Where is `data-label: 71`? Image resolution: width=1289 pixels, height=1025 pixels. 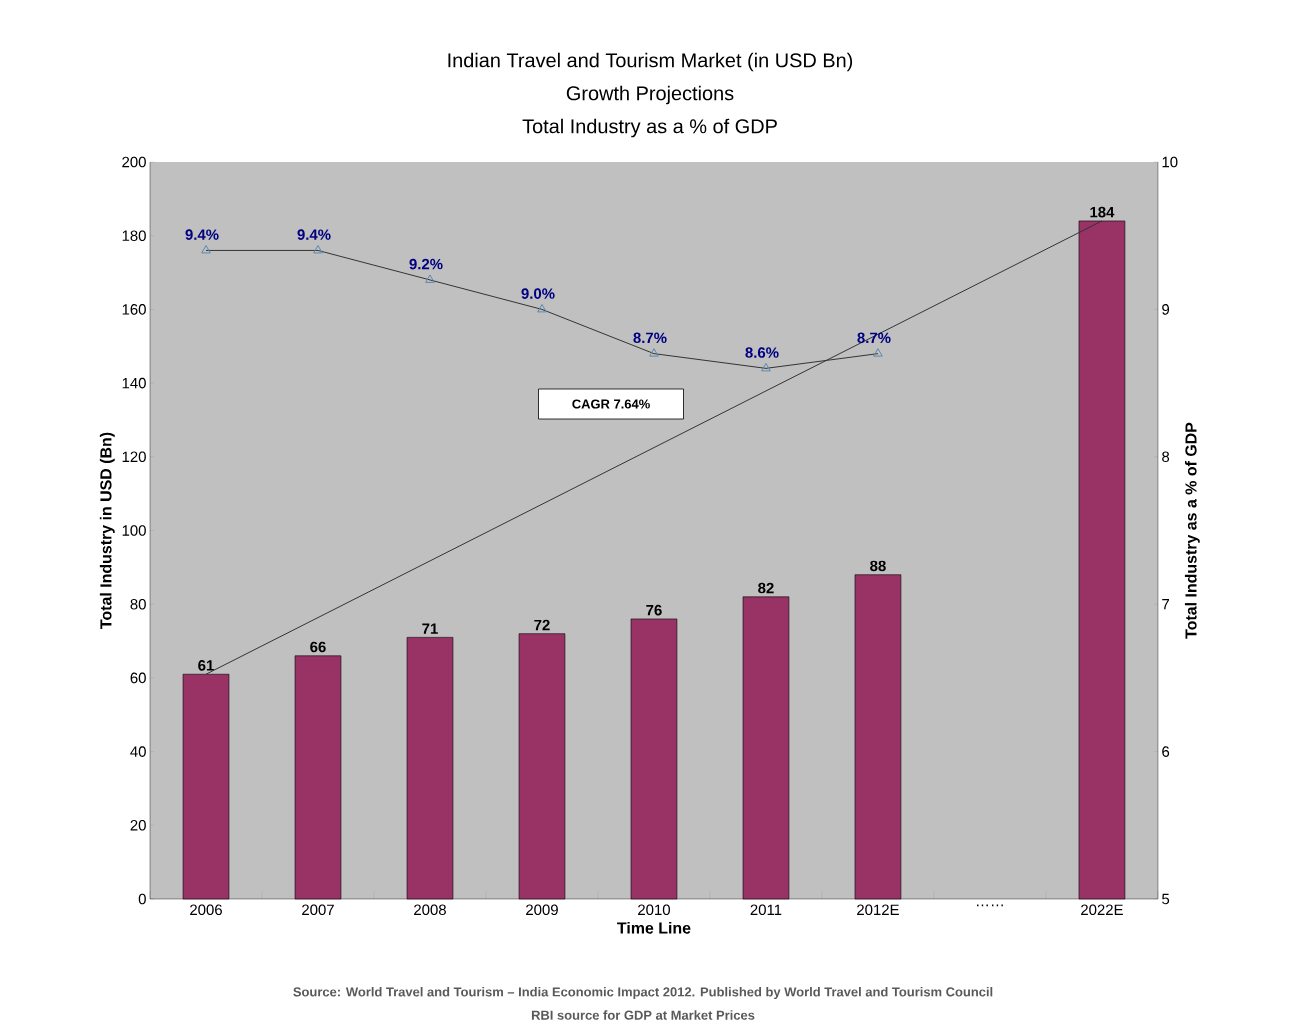 data-label: 71 is located at coordinates (430, 628).